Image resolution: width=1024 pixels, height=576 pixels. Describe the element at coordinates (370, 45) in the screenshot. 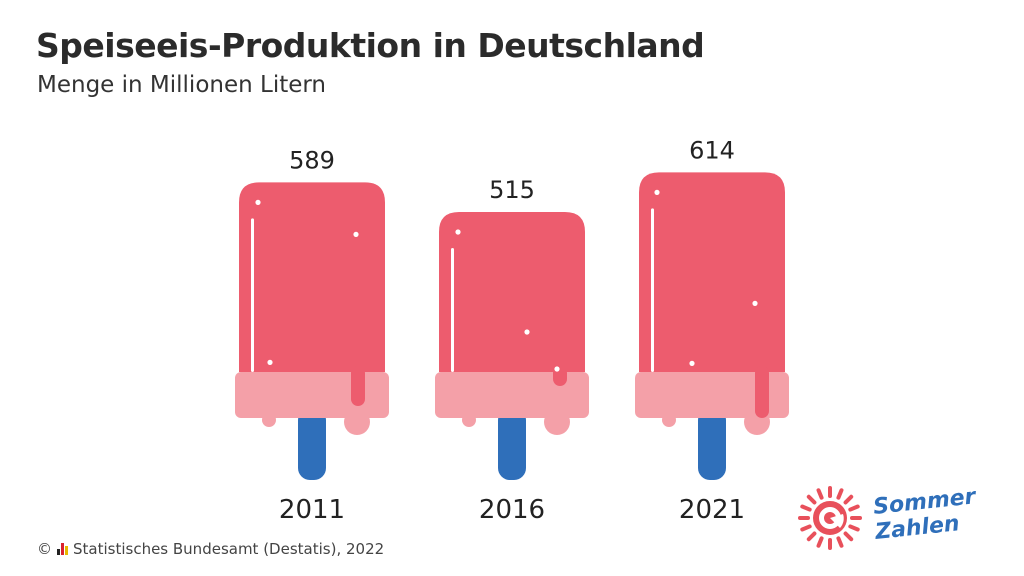

I see `chart-title: Speiseeis-Produktion in Deutschland` at that location.